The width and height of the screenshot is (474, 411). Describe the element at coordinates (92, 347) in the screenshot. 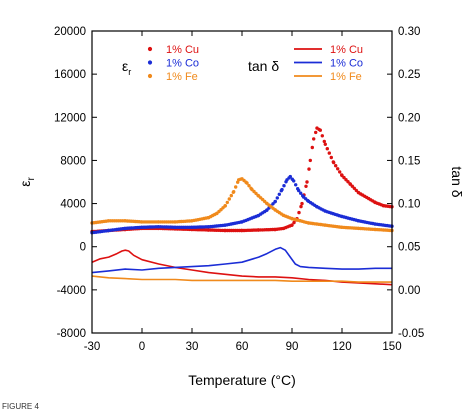

I see `x-tick-label: -30` at that location.